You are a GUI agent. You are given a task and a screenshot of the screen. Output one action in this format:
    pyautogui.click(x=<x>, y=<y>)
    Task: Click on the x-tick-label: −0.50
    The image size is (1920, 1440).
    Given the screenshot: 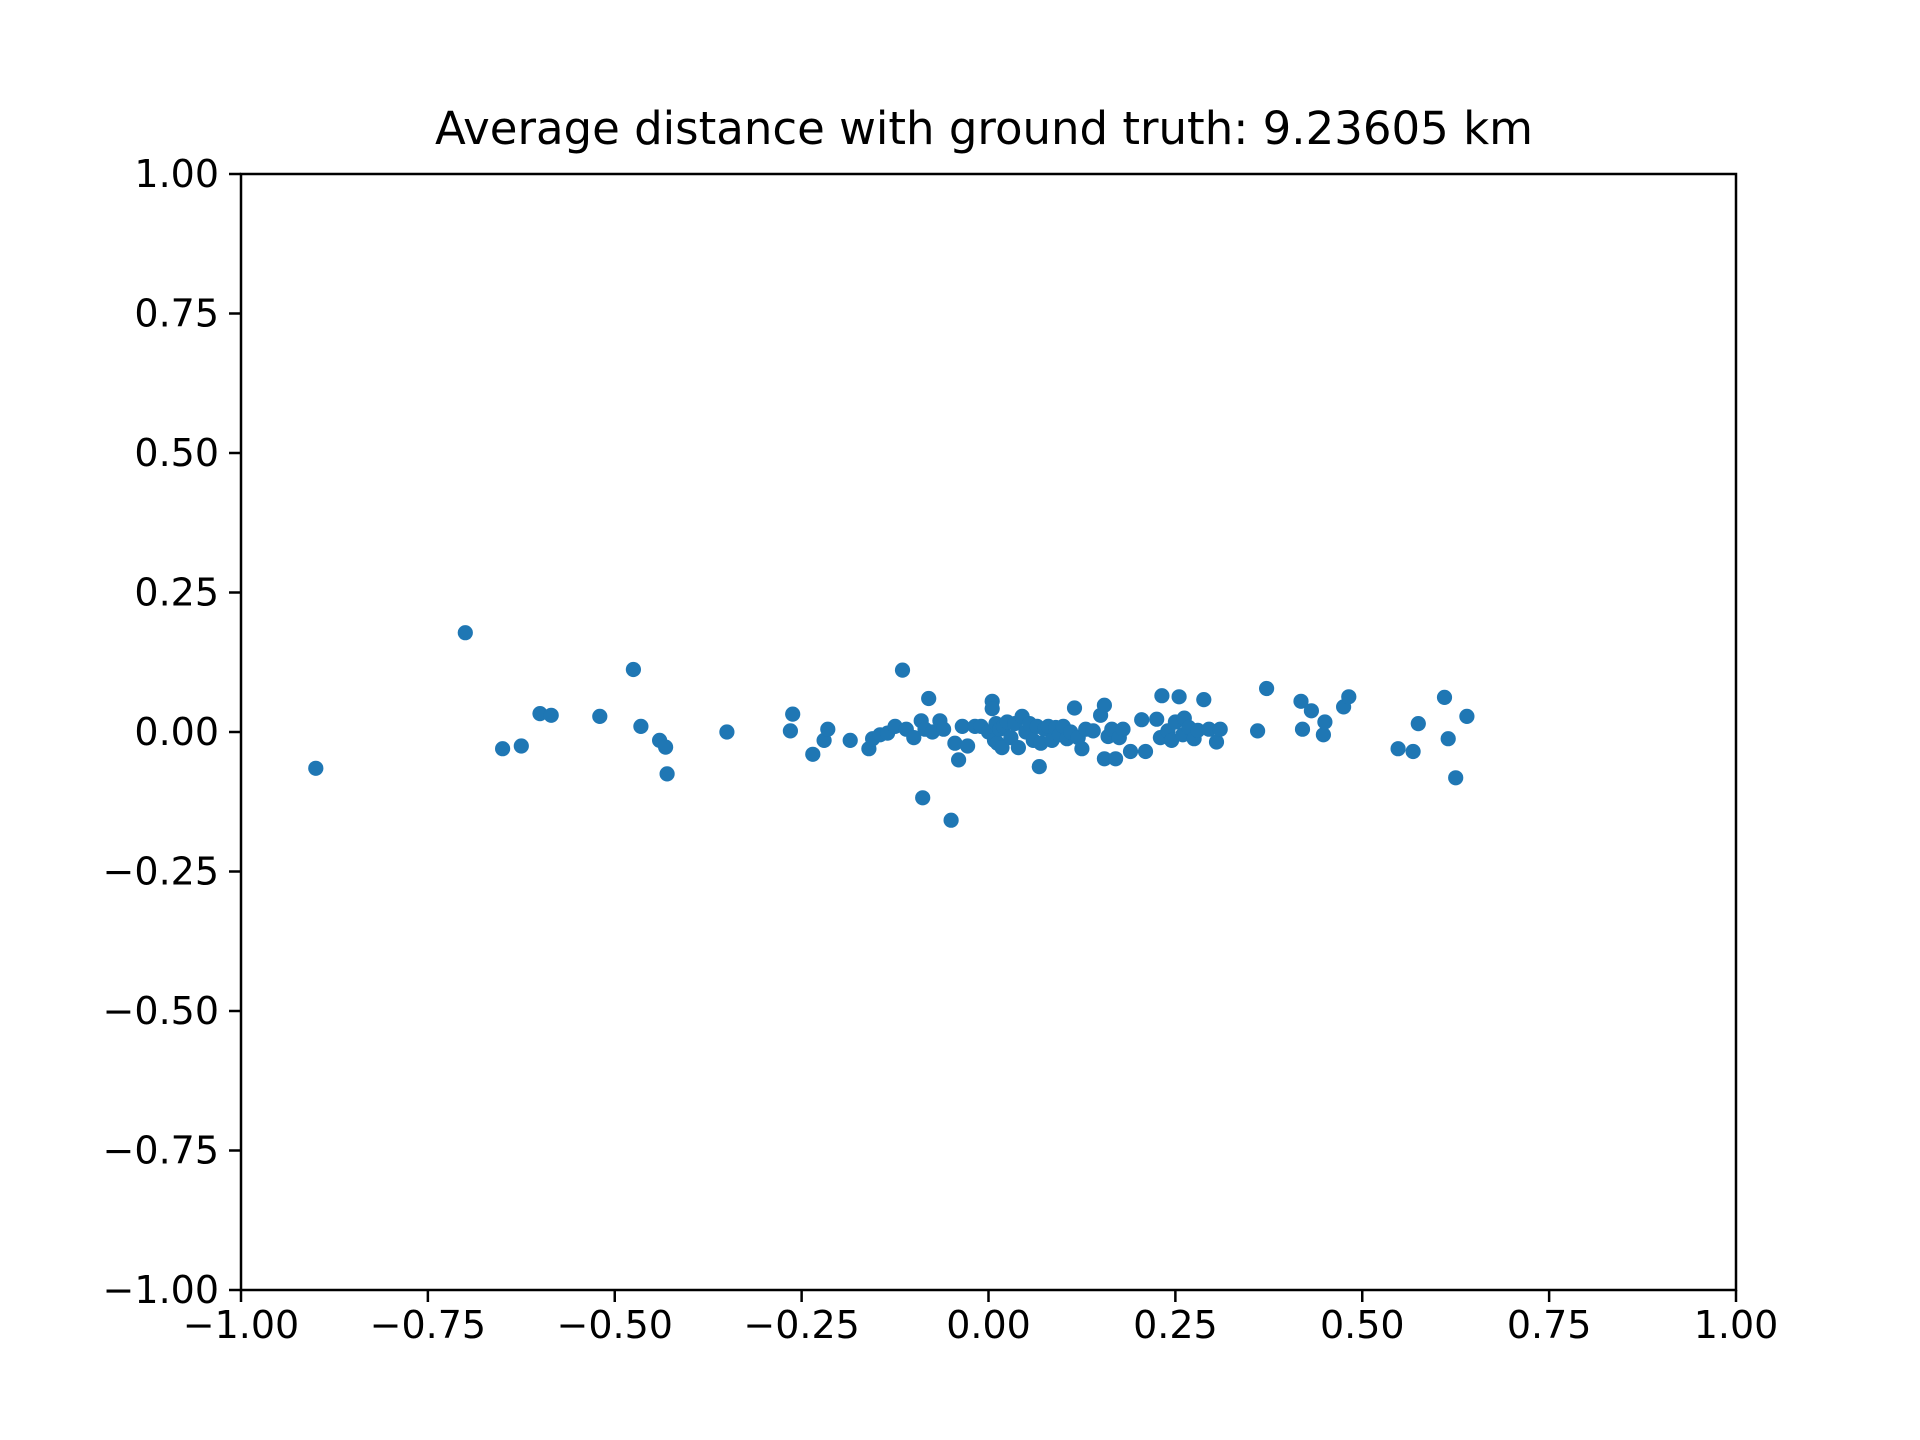 What is the action you would take?
    pyautogui.click(x=615, y=1325)
    